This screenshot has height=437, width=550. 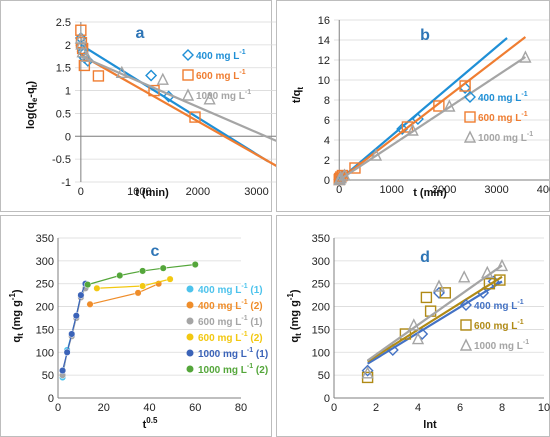 What do you see at coordinates (327, 141) in the screenshot?
I see `y-tick-label: 4` at bounding box center [327, 141].